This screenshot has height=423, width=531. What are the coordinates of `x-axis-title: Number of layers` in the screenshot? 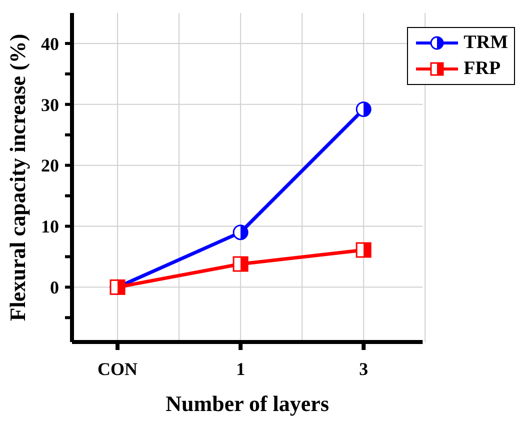 It's located at (248, 403).